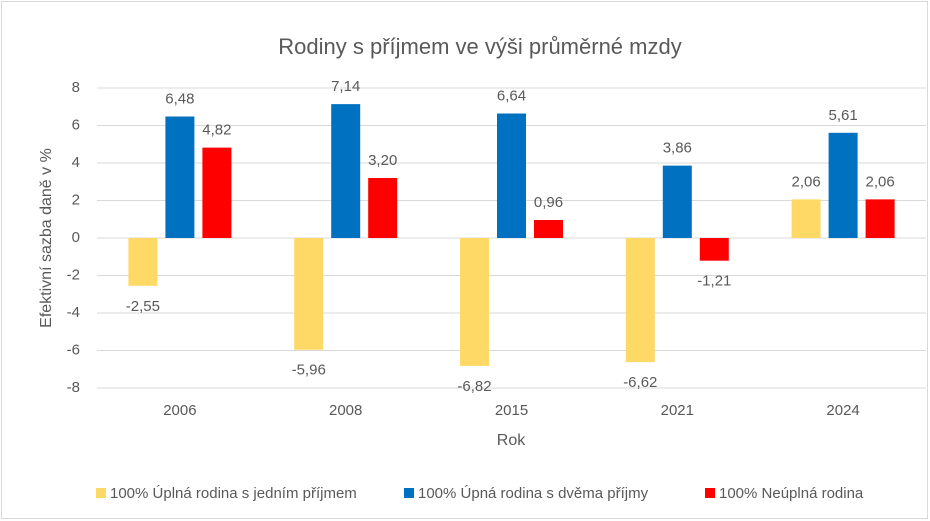 The width and height of the screenshot is (930, 521). Describe the element at coordinates (842, 410) in the screenshot. I see `x-tick-label: 2024` at that location.